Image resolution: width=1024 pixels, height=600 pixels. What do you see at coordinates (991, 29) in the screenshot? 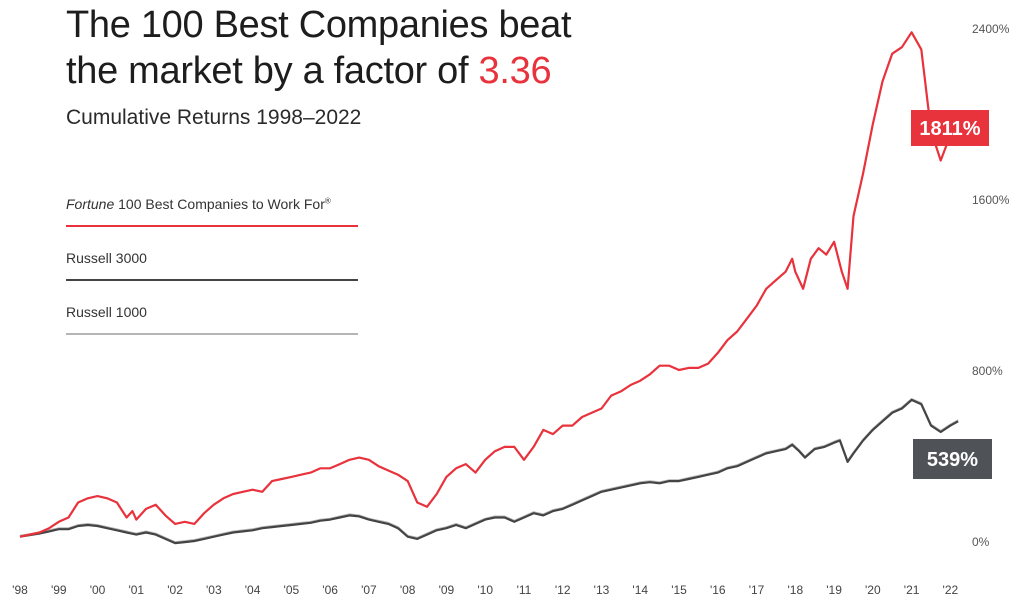
I see `y-tick-label: 2400%` at bounding box center [991, 29].